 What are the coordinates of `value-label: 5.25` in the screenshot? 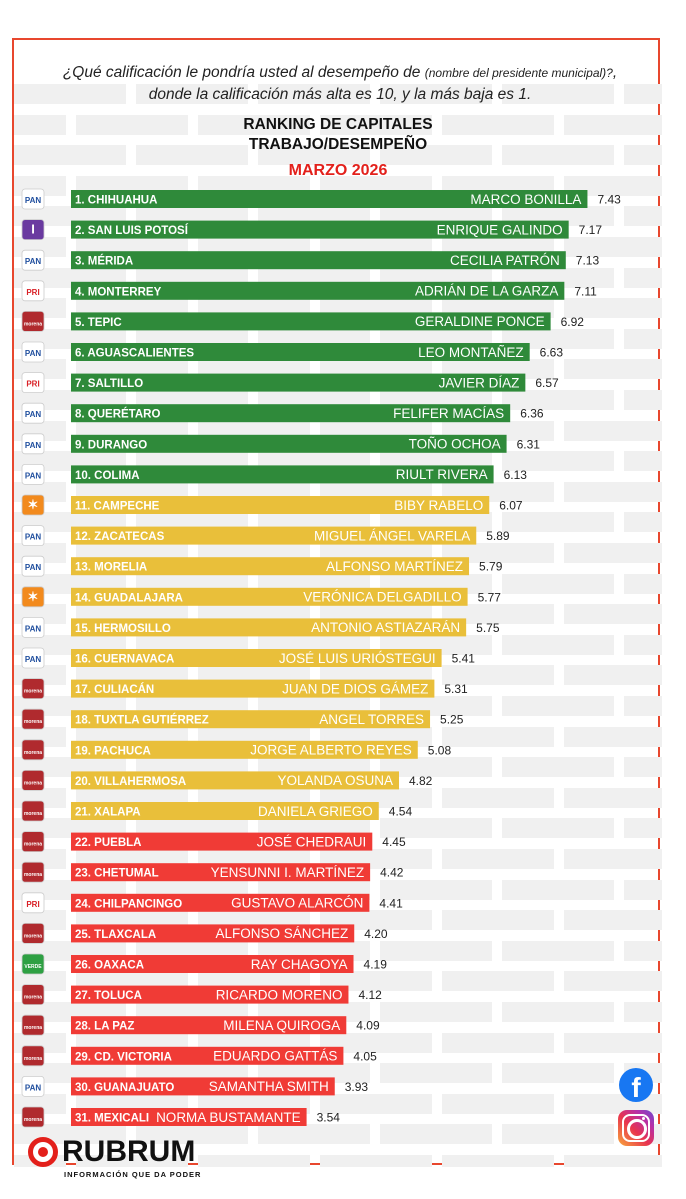 It's located at (452, 720).